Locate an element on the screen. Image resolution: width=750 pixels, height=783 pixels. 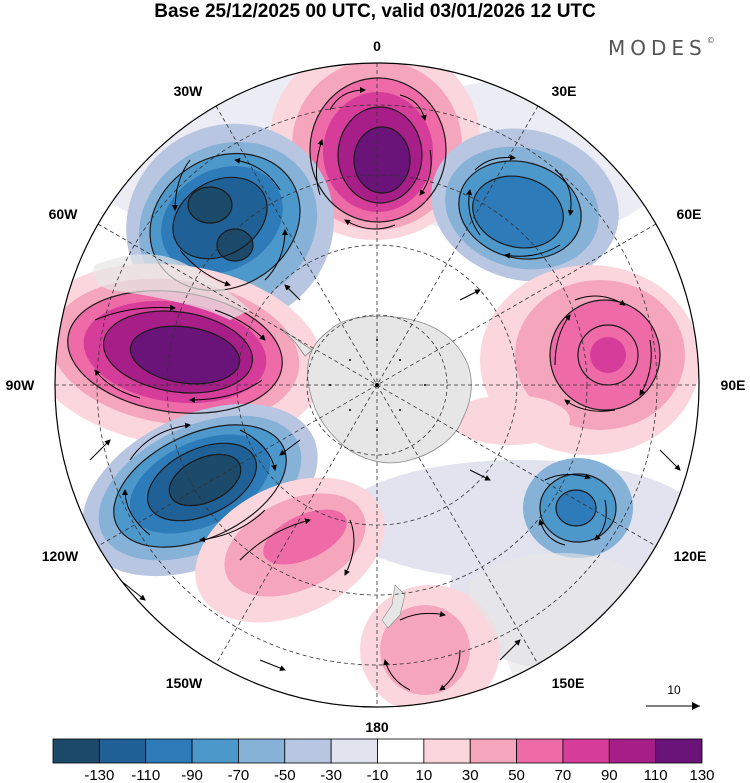
lon-label-30w: 30W is located at coordinates (189, 91).